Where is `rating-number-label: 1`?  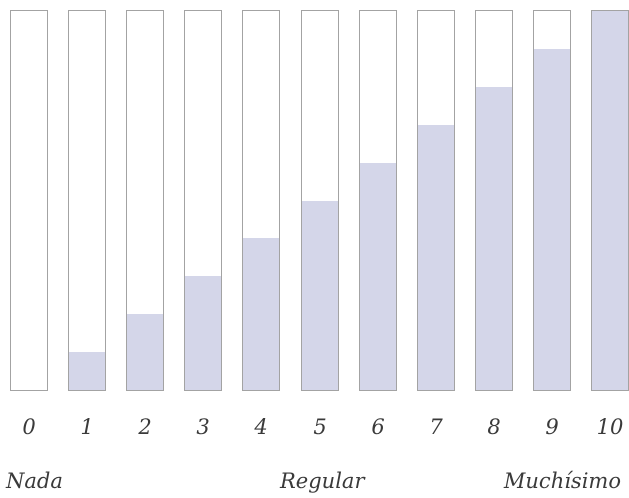
rating-number-label: 1 is located at coordinates (87, 427).